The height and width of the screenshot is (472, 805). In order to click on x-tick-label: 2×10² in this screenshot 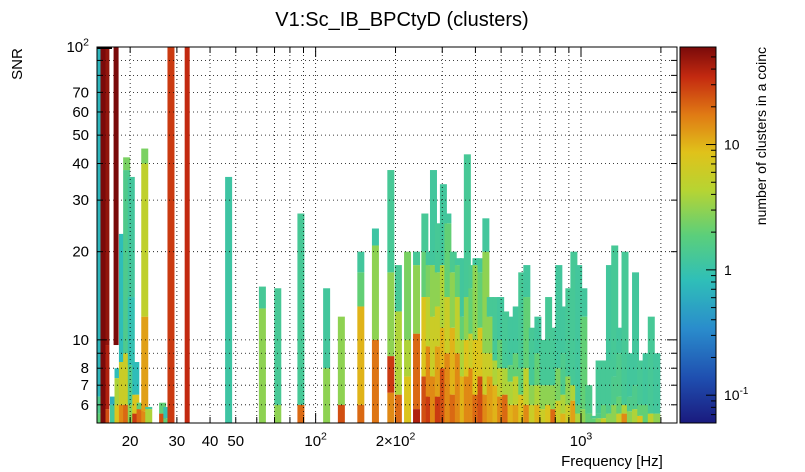, I will do `click(396, 440)`.